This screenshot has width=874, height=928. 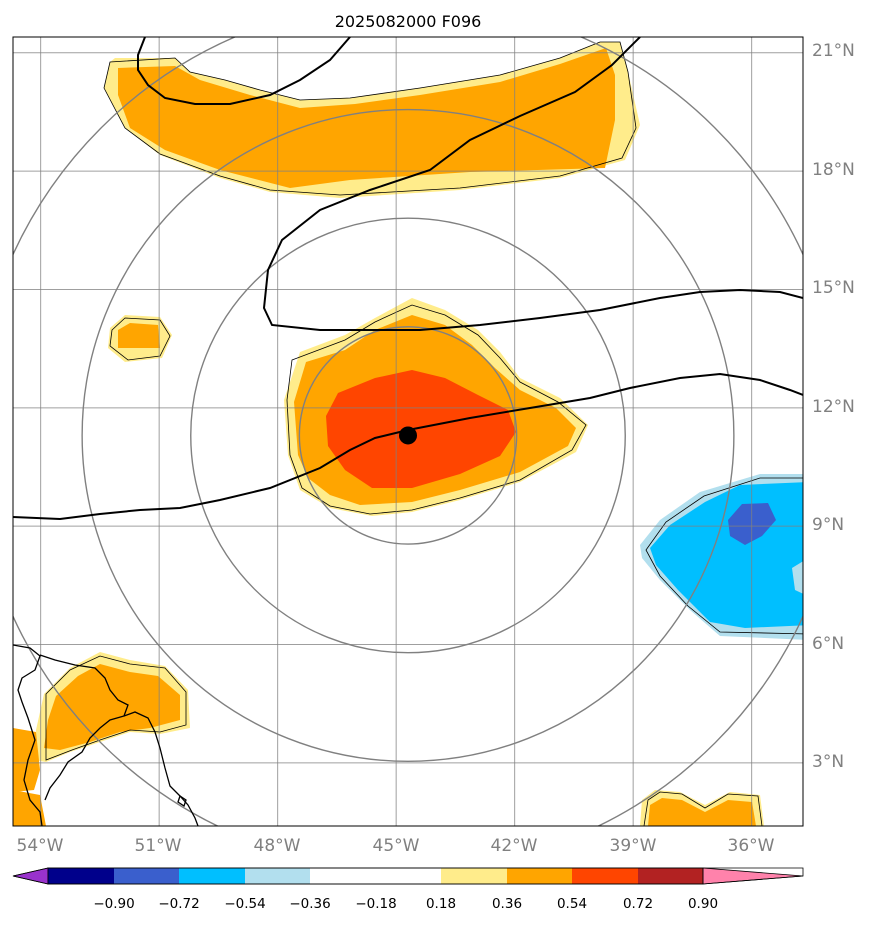 I want to click on lat-label-21n: 21°N, so click(x=833, y=51).